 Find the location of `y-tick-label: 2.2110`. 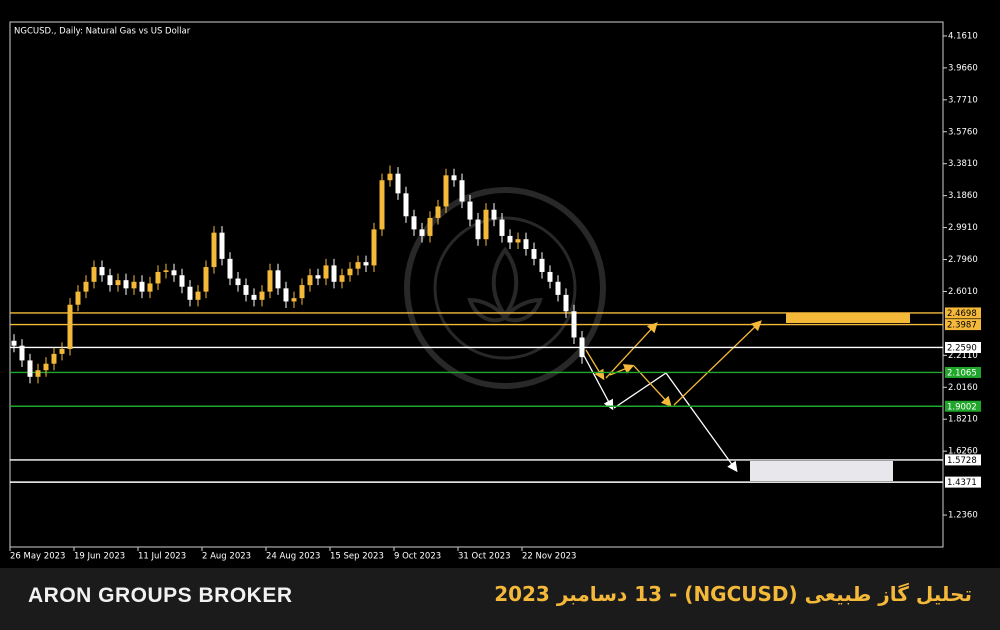

y-tick-label: 2.2110 is located at coordinates (963, 356).